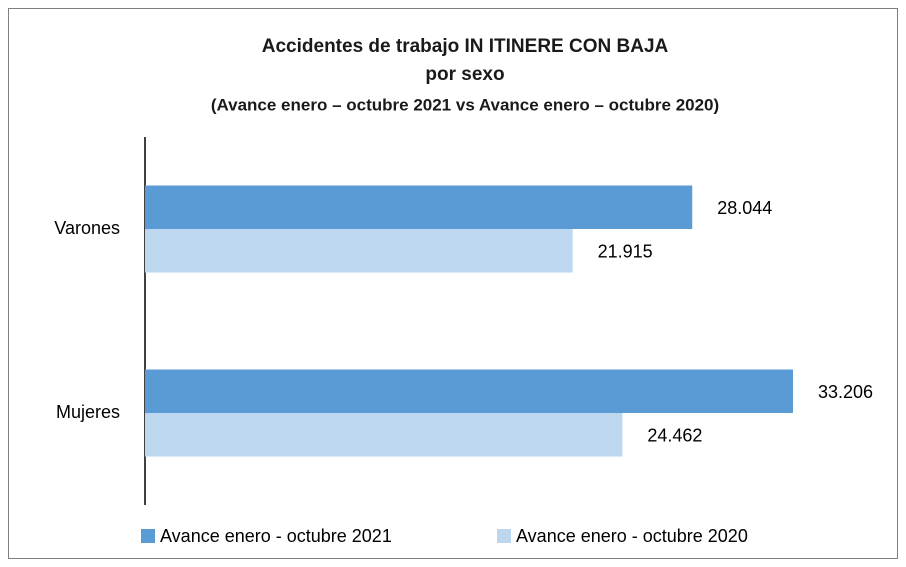 The image size is (906, 567). I want to click on legend-label: Avance enero - octubre 2021, so click(276, 536).